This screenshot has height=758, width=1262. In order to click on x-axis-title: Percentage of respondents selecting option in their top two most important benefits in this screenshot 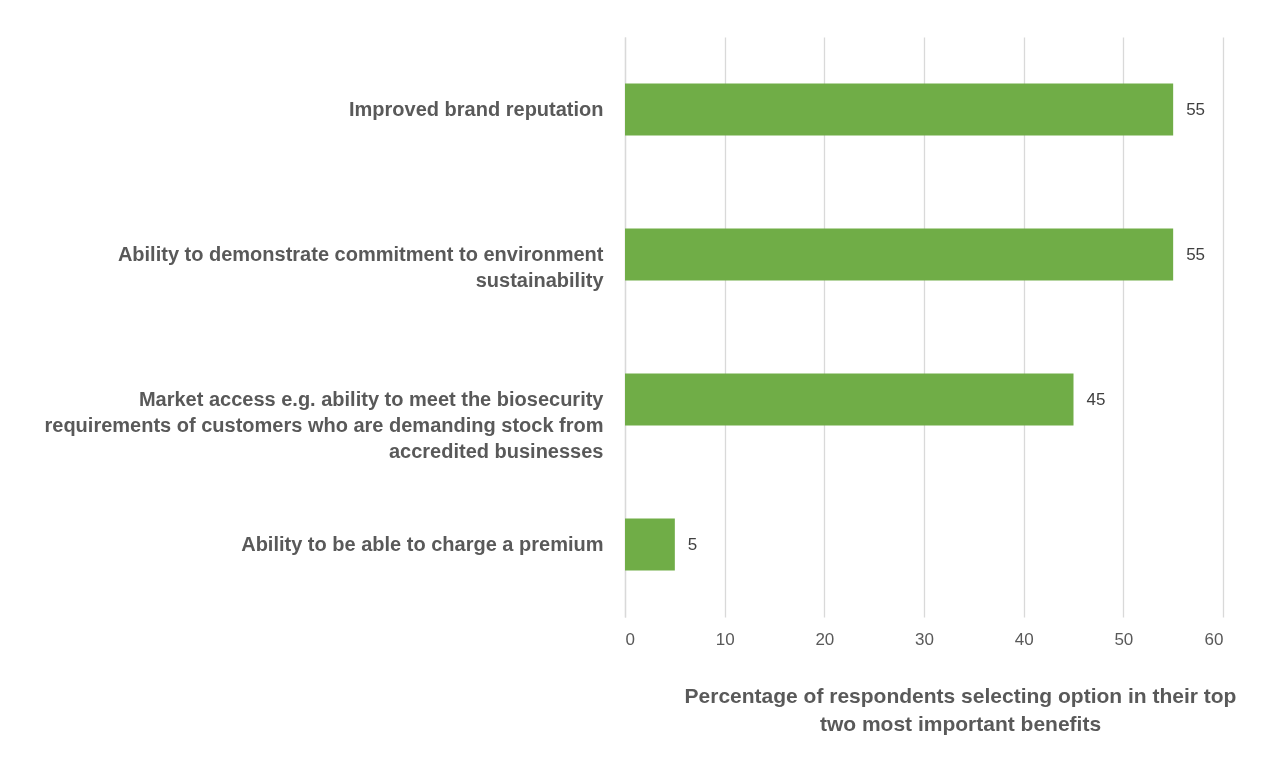, I will do `click(960, 709)`.